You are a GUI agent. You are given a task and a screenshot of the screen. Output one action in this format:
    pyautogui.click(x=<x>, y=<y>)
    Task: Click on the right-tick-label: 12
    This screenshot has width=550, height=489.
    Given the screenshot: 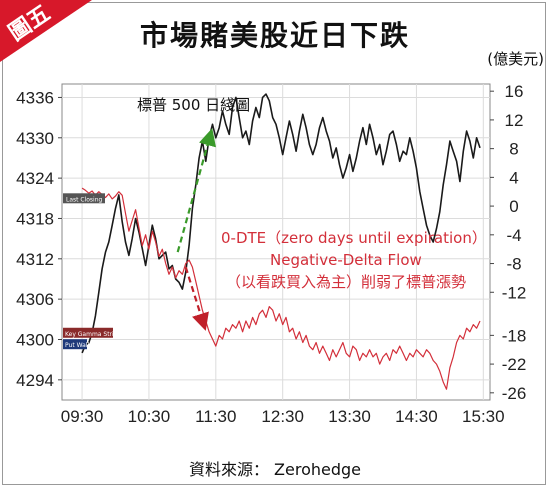 What is the action you would take?
    pyautogui.click(x=514, y=120)
    